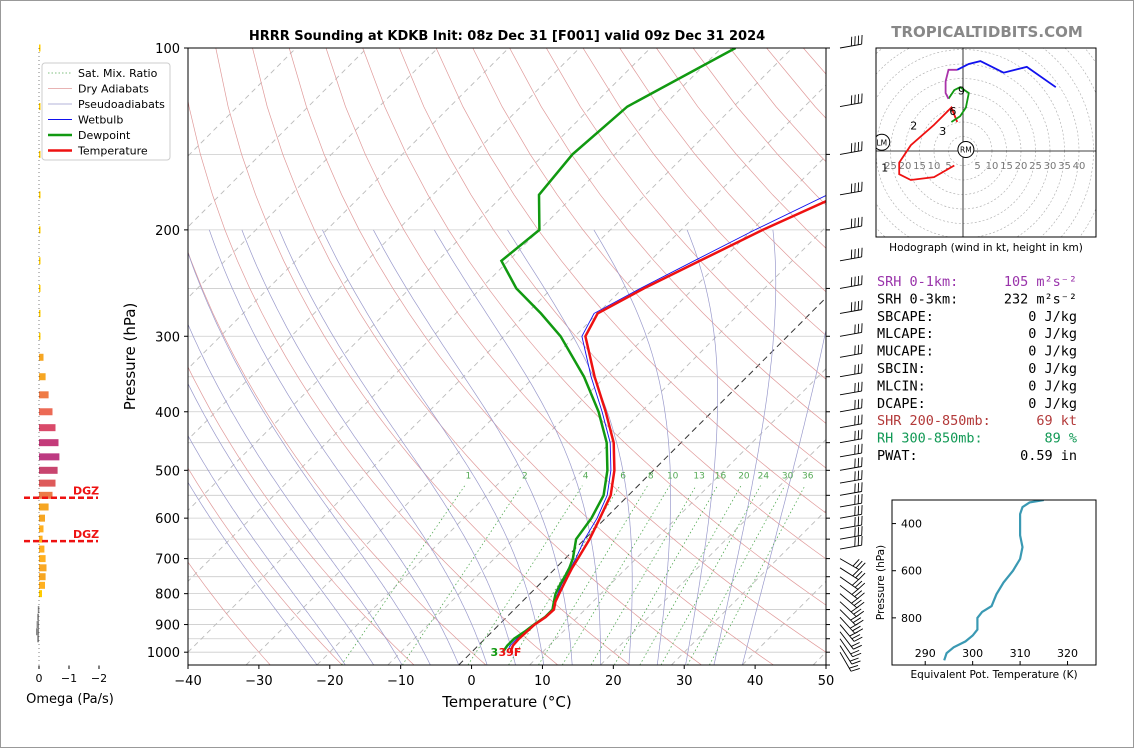  Describe the element at coordinates (1067, 653) in the screenshot. I see `theta-e-x-tick-label: 320` at that location.